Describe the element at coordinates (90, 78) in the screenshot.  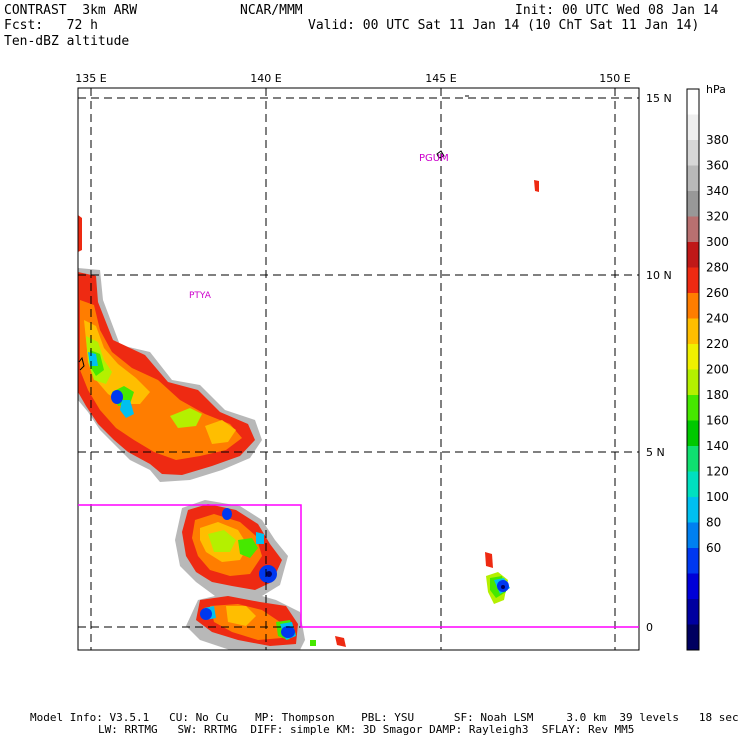
I see `lon-label-135e: 135 E` at that location.